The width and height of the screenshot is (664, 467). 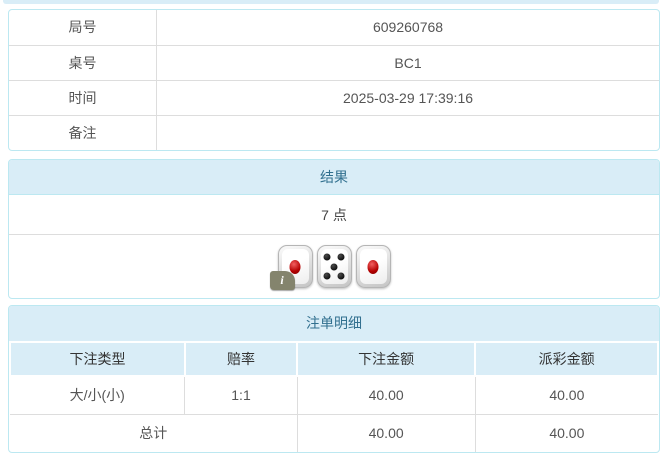 I want to click on table-row: 时间 2025-03-29 17:39:16, so click(x=334, y=98).